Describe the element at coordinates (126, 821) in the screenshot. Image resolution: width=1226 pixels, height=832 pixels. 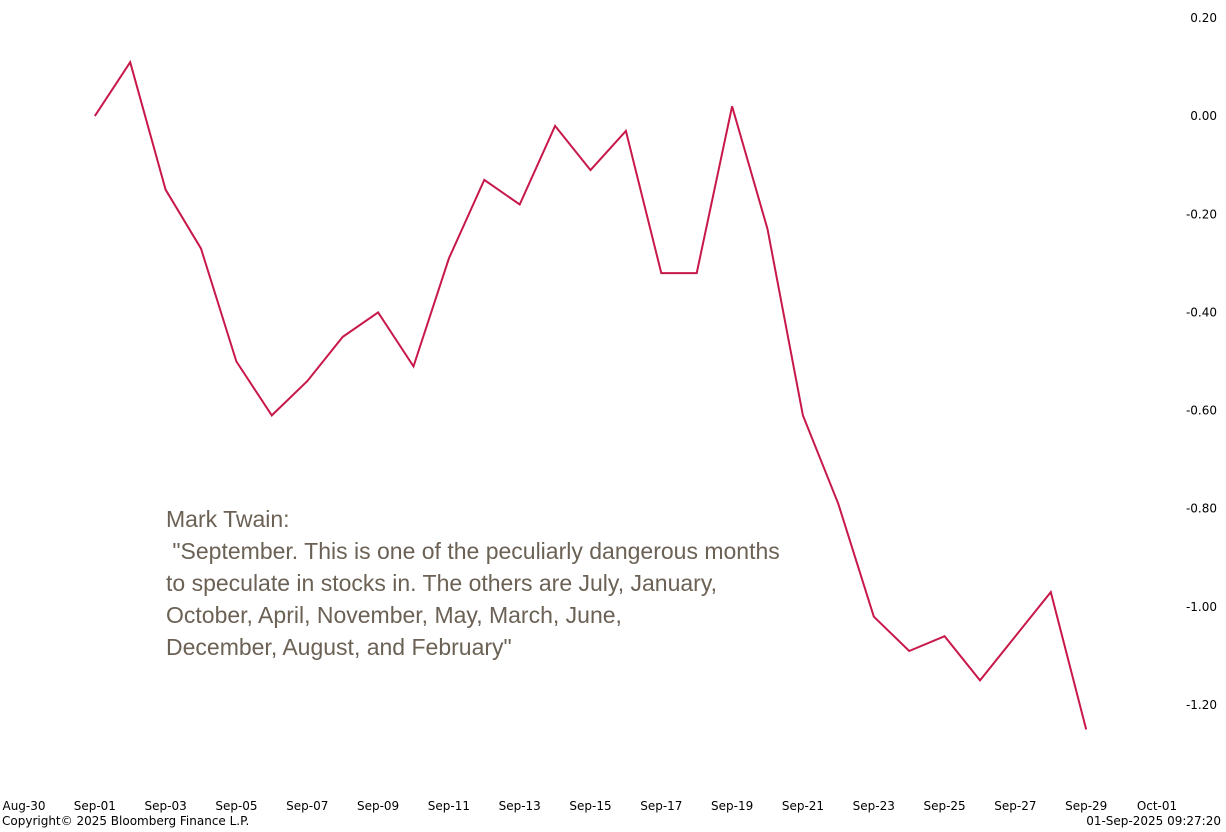
I see `copyright-text: Copyright© 2025 Bloomberg Finance L.P.` at that location.